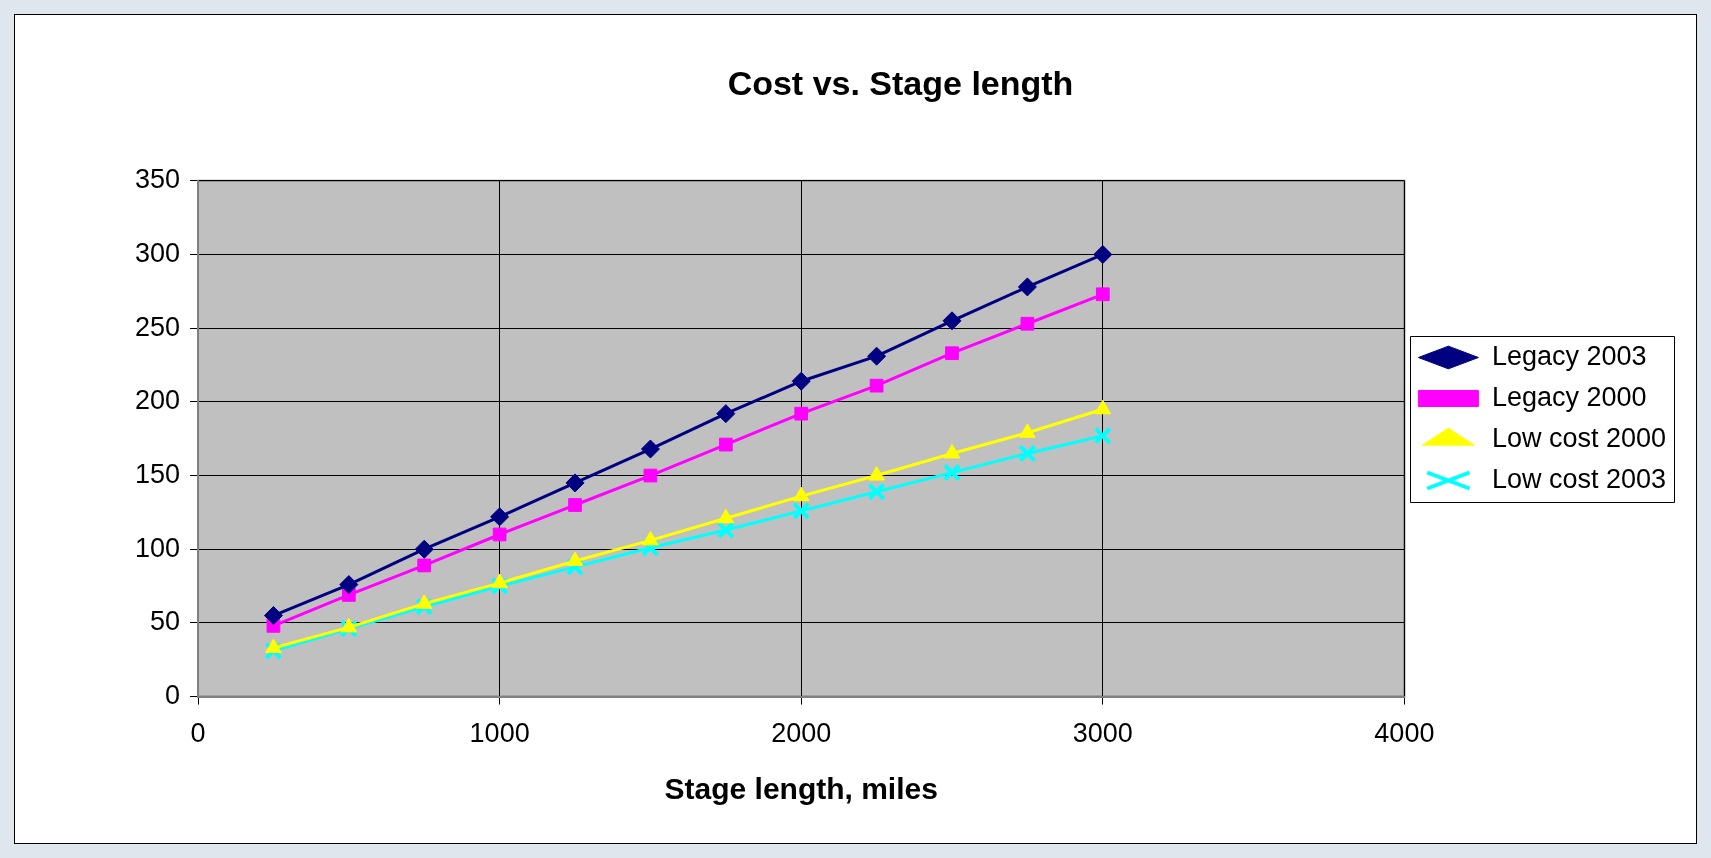 The height and width of the screenshot is (858, 1711). Describe the element at coordinates (1102, 733) in the screenshot. I see `x-tick-label: 3000` at that location.